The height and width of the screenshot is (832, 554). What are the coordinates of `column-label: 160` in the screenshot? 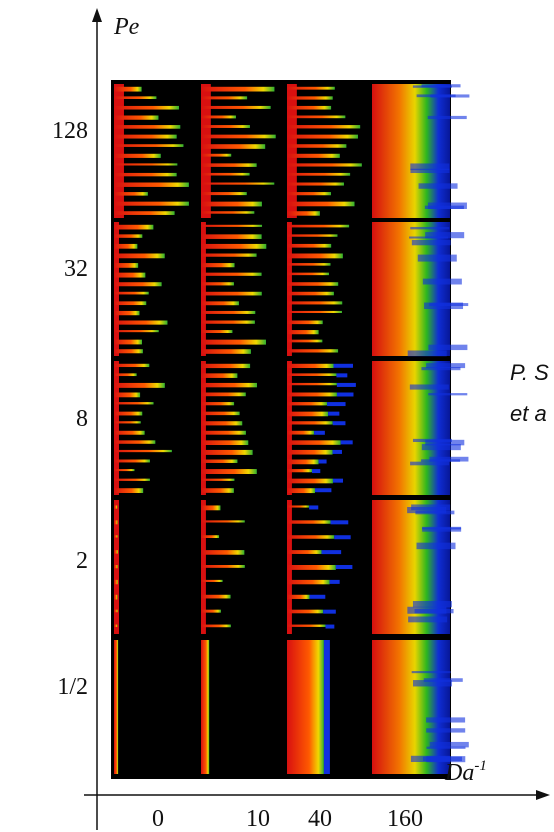 It's located at (405, 819).